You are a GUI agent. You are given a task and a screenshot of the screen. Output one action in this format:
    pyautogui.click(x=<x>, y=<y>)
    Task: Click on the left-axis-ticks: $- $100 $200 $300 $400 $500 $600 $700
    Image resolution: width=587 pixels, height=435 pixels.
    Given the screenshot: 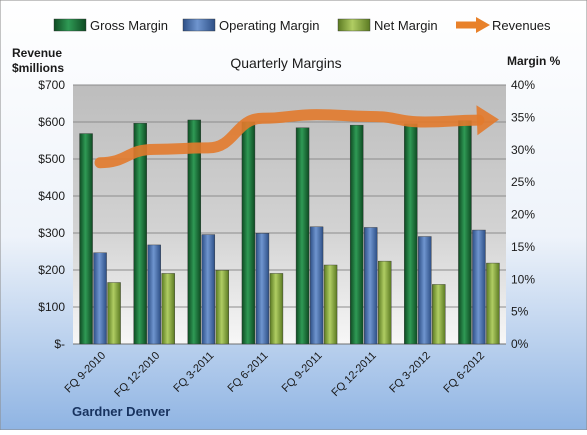 What is the action you would take?
    pyautogui.click(x=51, y=214)
    